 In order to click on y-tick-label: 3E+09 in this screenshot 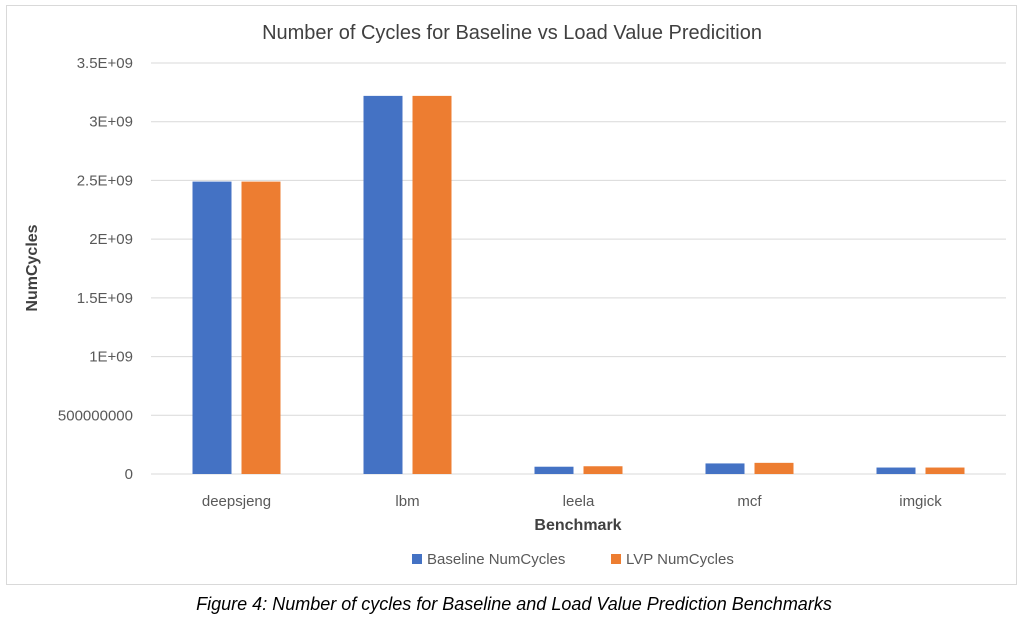, I will do `click(111, 122)`.